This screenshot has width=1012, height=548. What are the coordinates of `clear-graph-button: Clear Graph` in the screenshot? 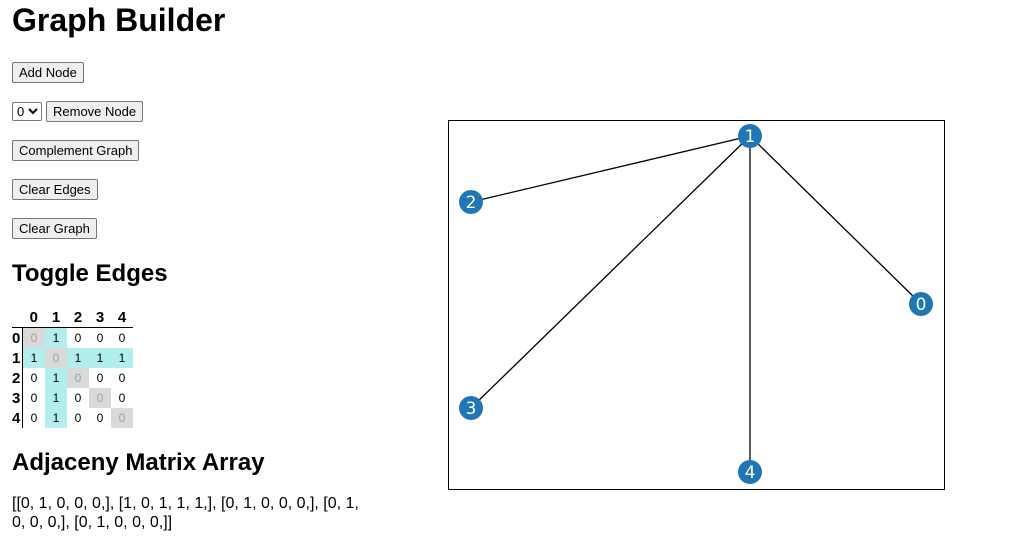 It's located at (54, 228).